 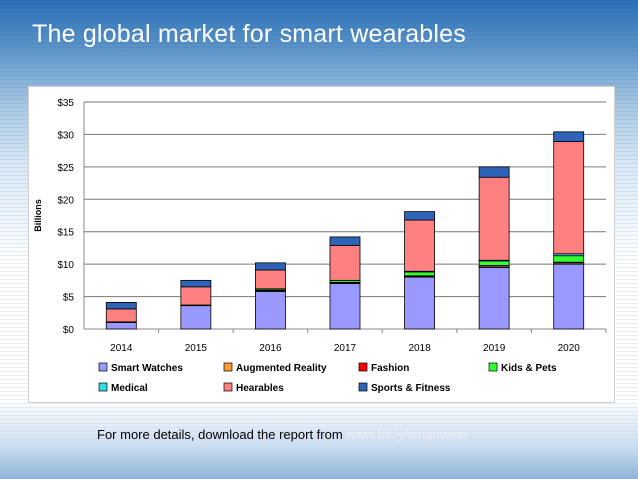 I want to click on y-tick-label: $15, so click(x=65, y=233).